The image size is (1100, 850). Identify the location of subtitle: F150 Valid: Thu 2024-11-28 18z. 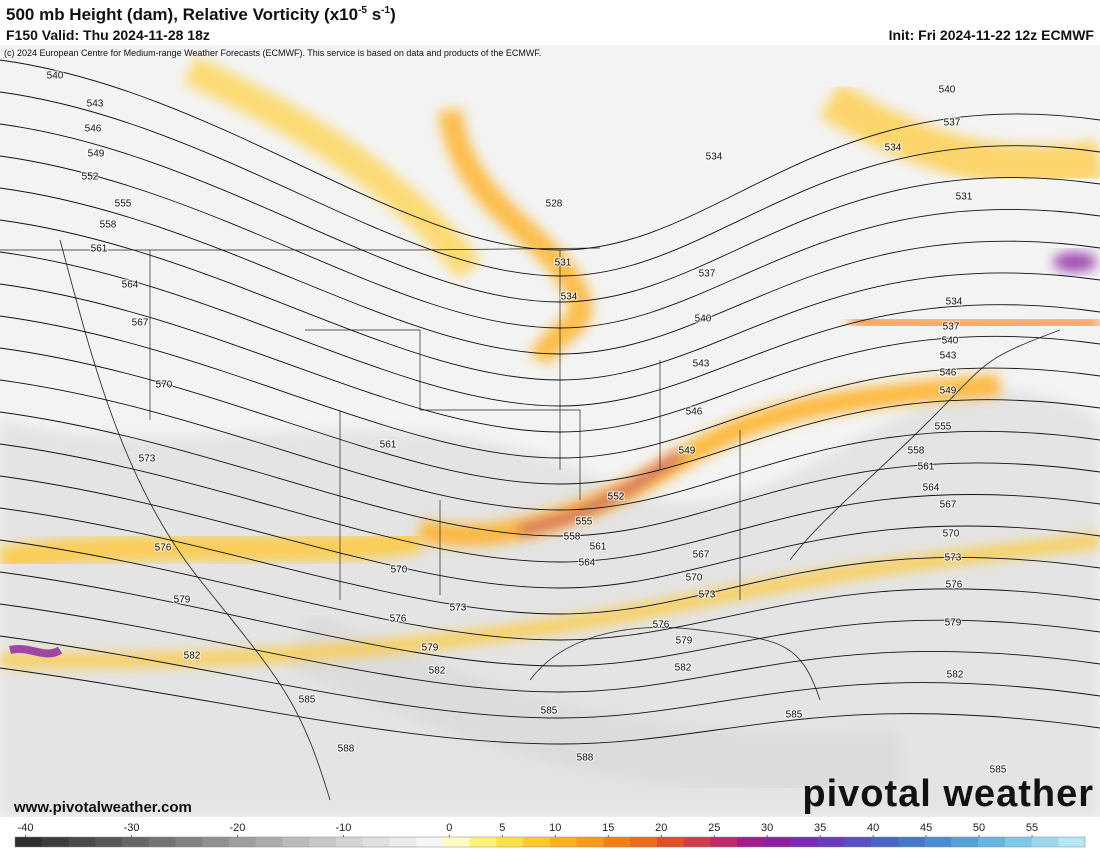
(108, 35).